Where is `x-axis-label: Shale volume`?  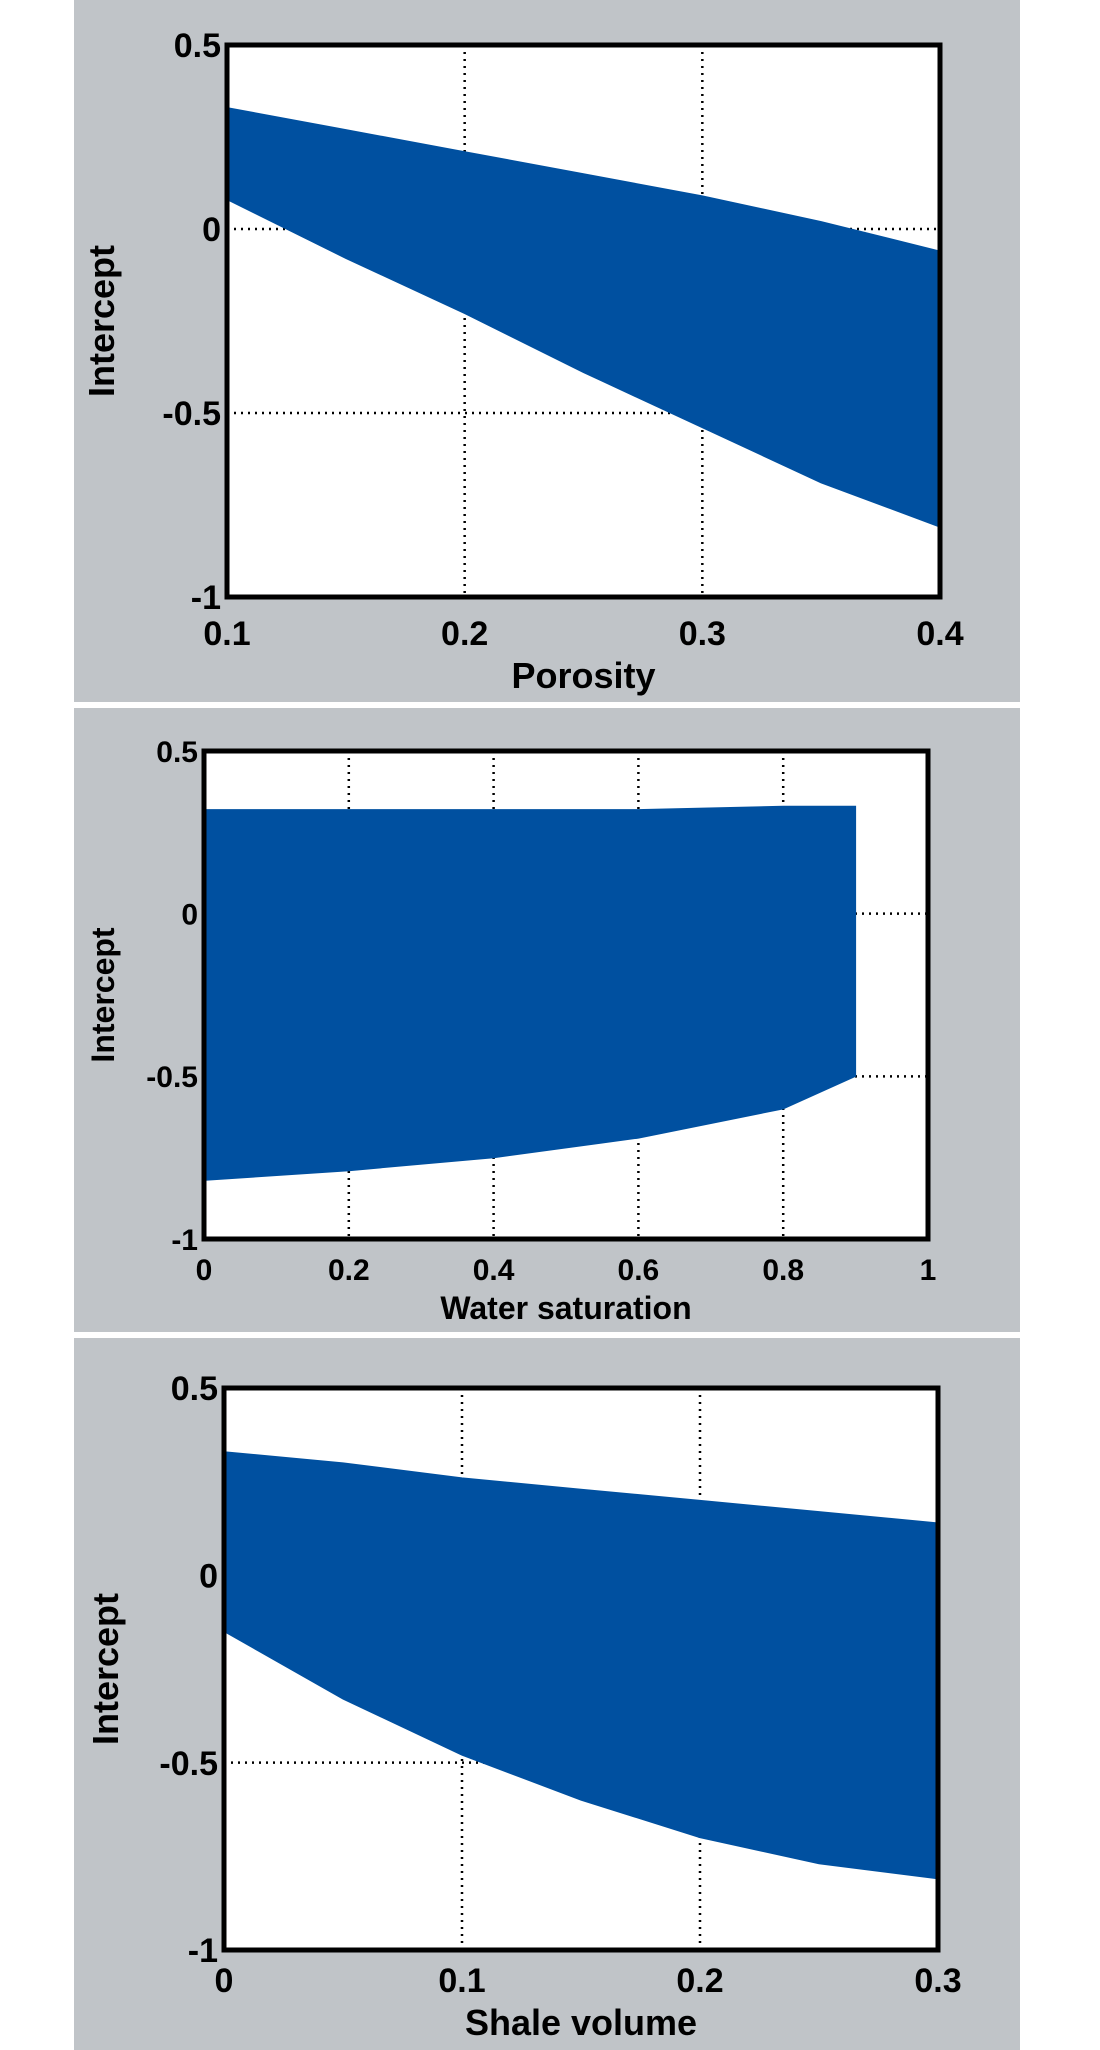
x-axis-label: Shale volume is located at coordinates (581, 2022).